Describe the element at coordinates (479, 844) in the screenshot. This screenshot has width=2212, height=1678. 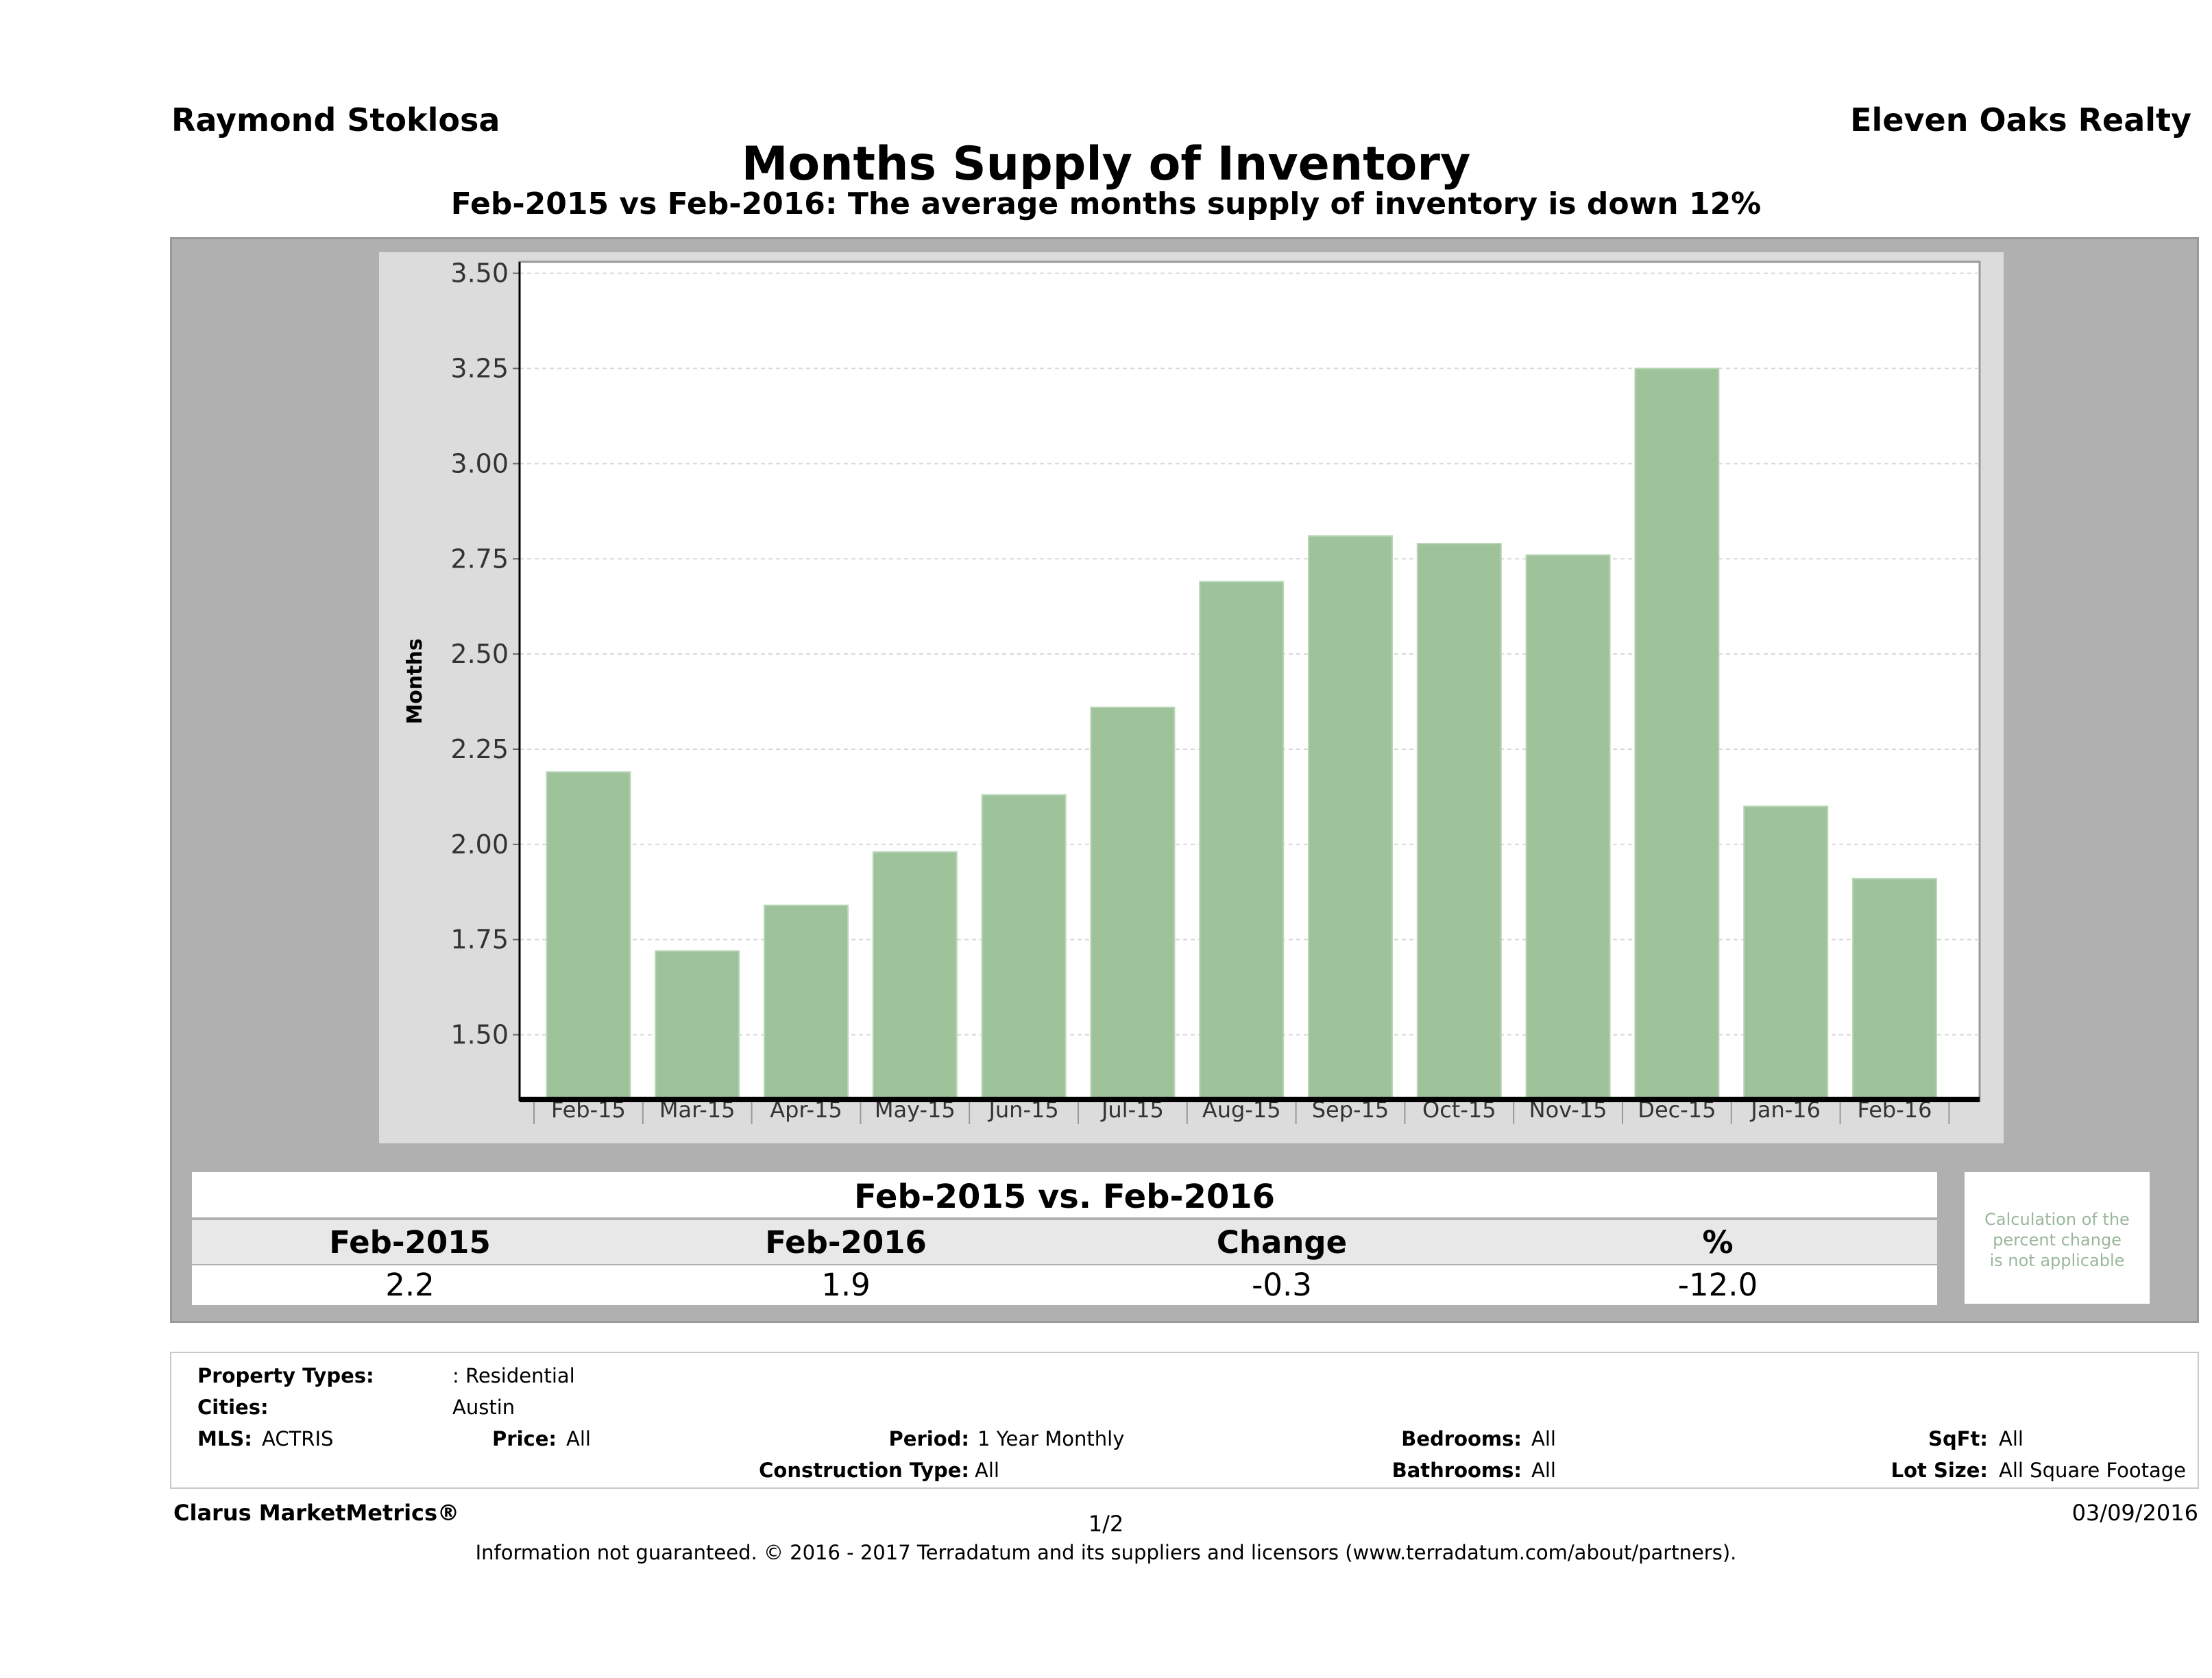
I see `y-tick-label: 2.00` at that location.